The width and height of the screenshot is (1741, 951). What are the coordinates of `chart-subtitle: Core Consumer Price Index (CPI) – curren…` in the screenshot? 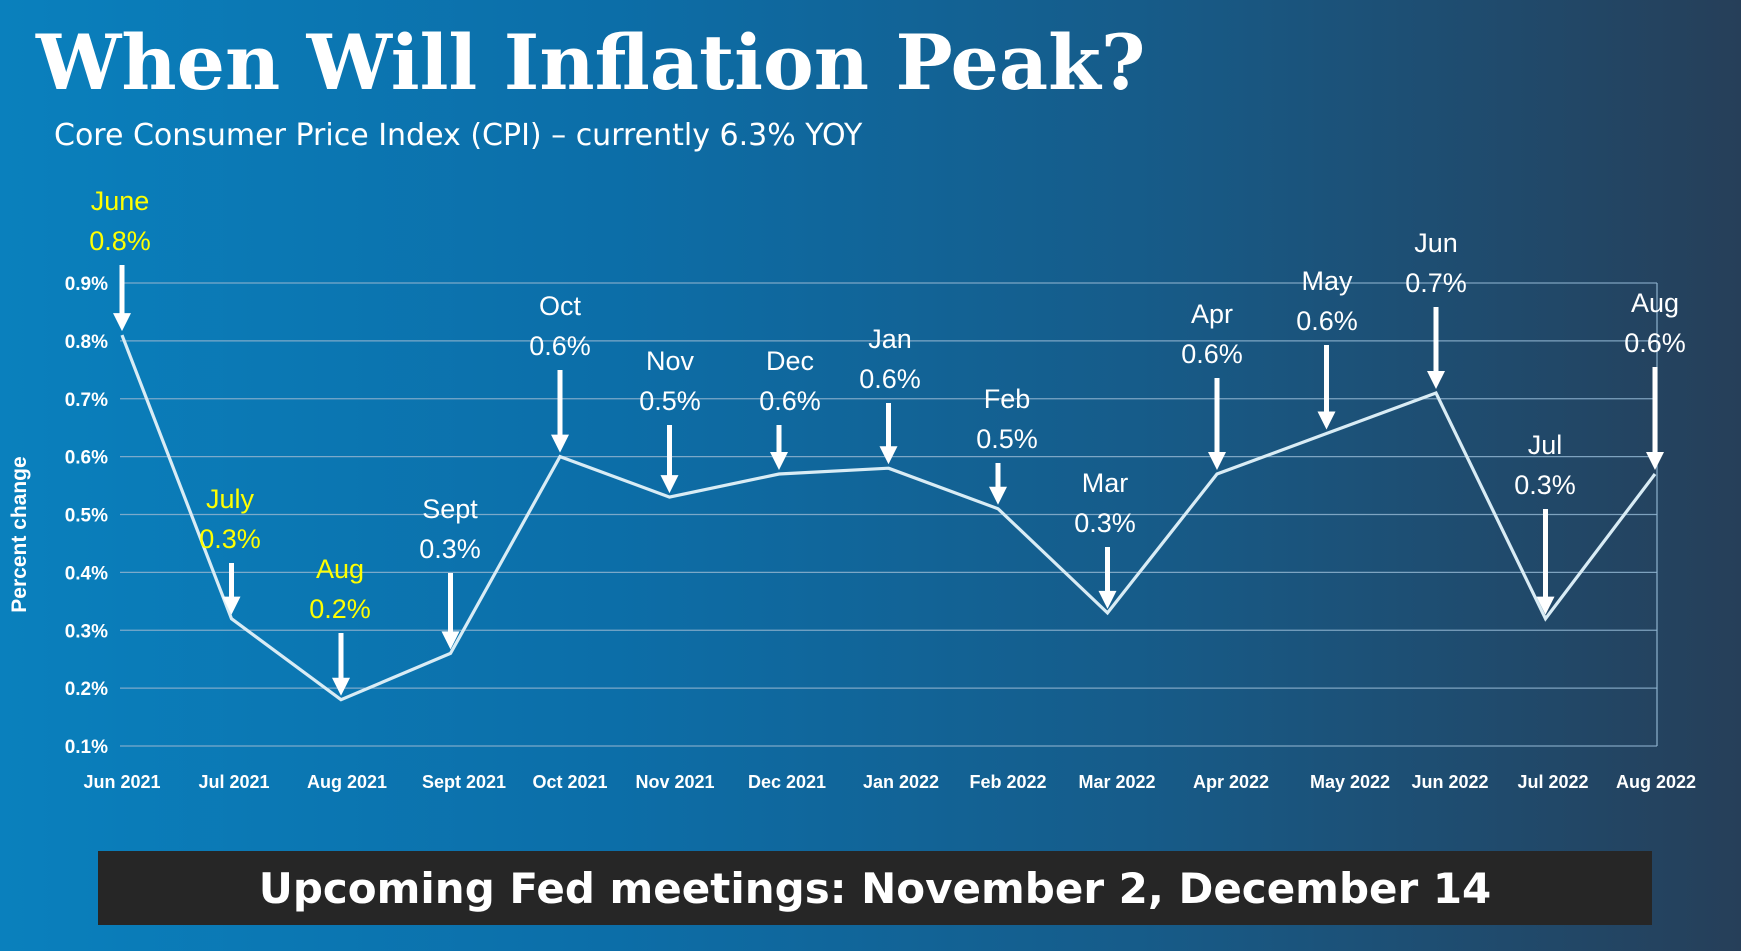 It's located at (458, 135).